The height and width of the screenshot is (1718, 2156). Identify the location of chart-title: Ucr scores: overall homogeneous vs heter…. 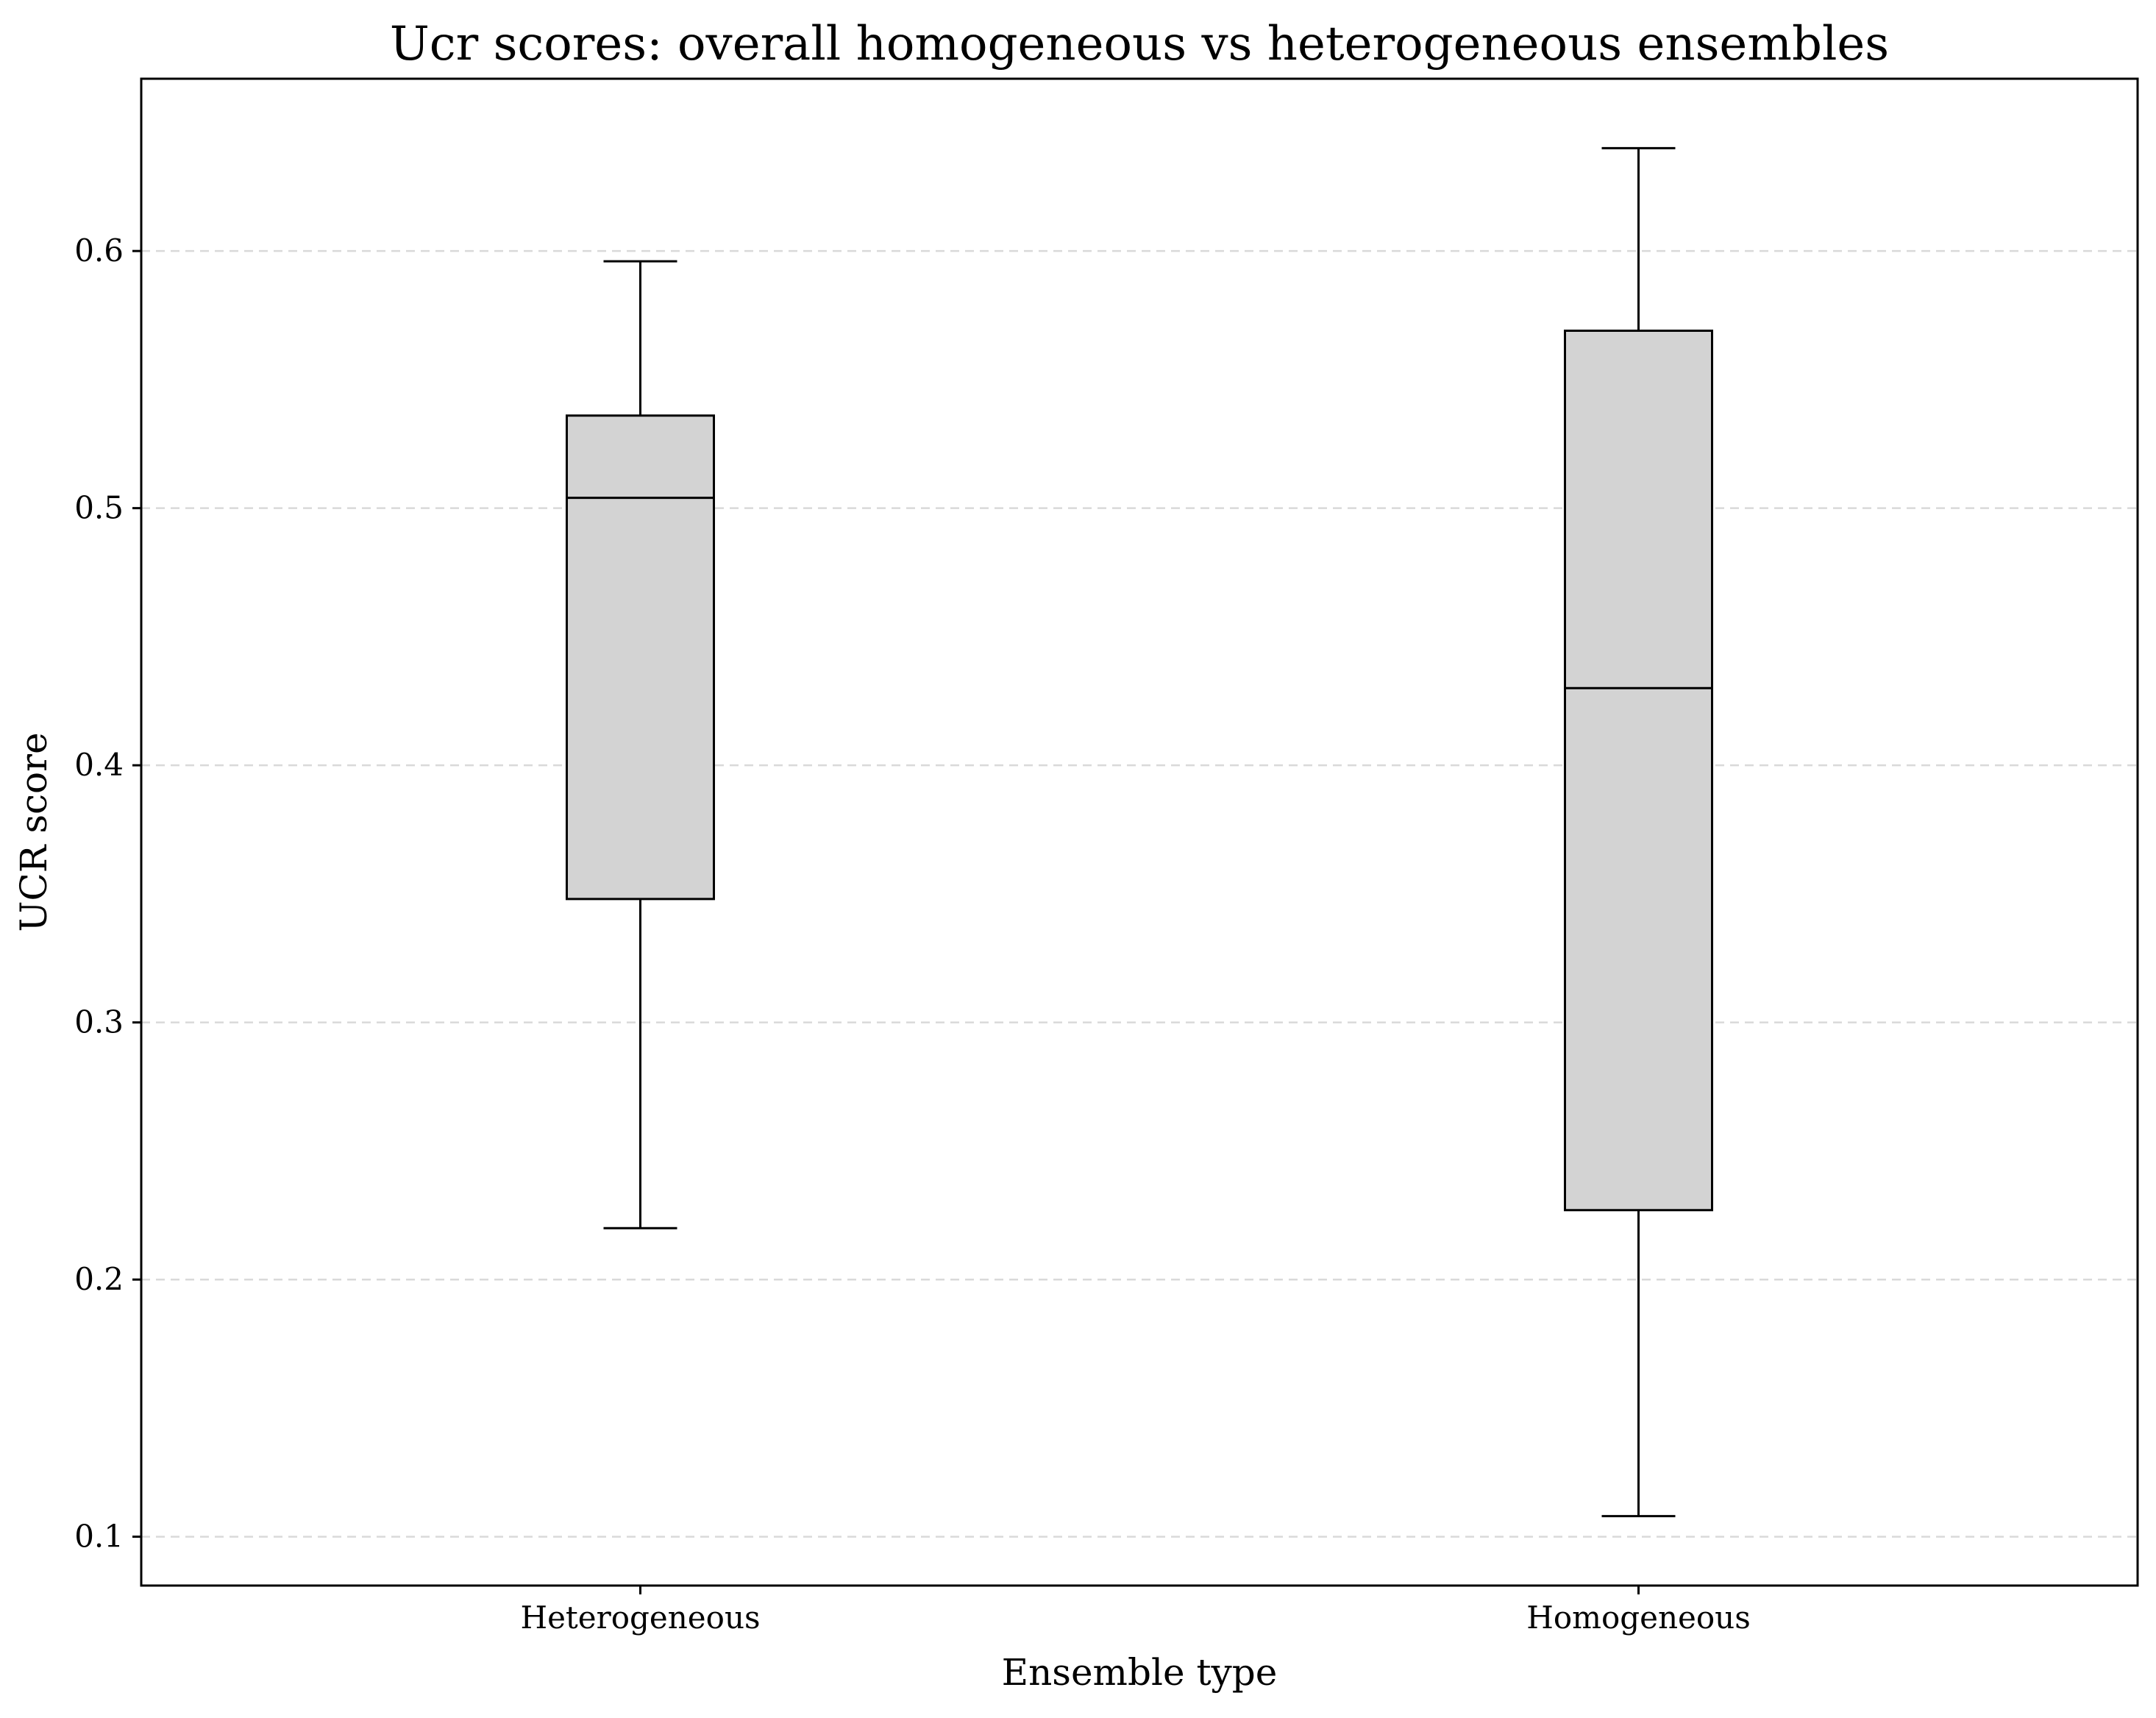
(1139, 44).